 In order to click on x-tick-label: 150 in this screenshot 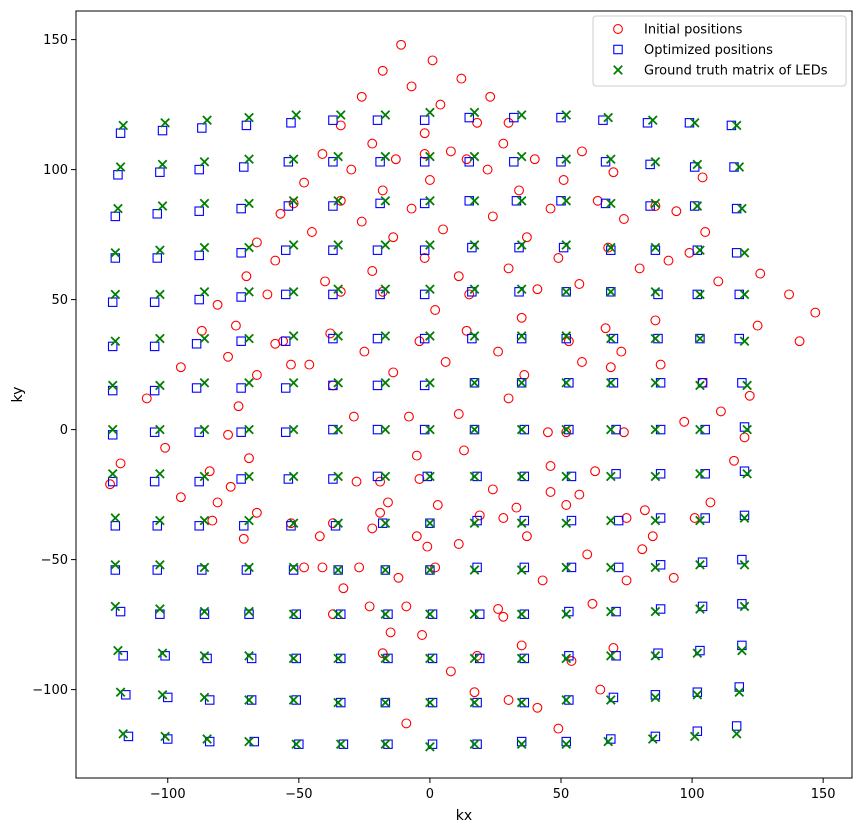, I will do `click(823, 794)`.